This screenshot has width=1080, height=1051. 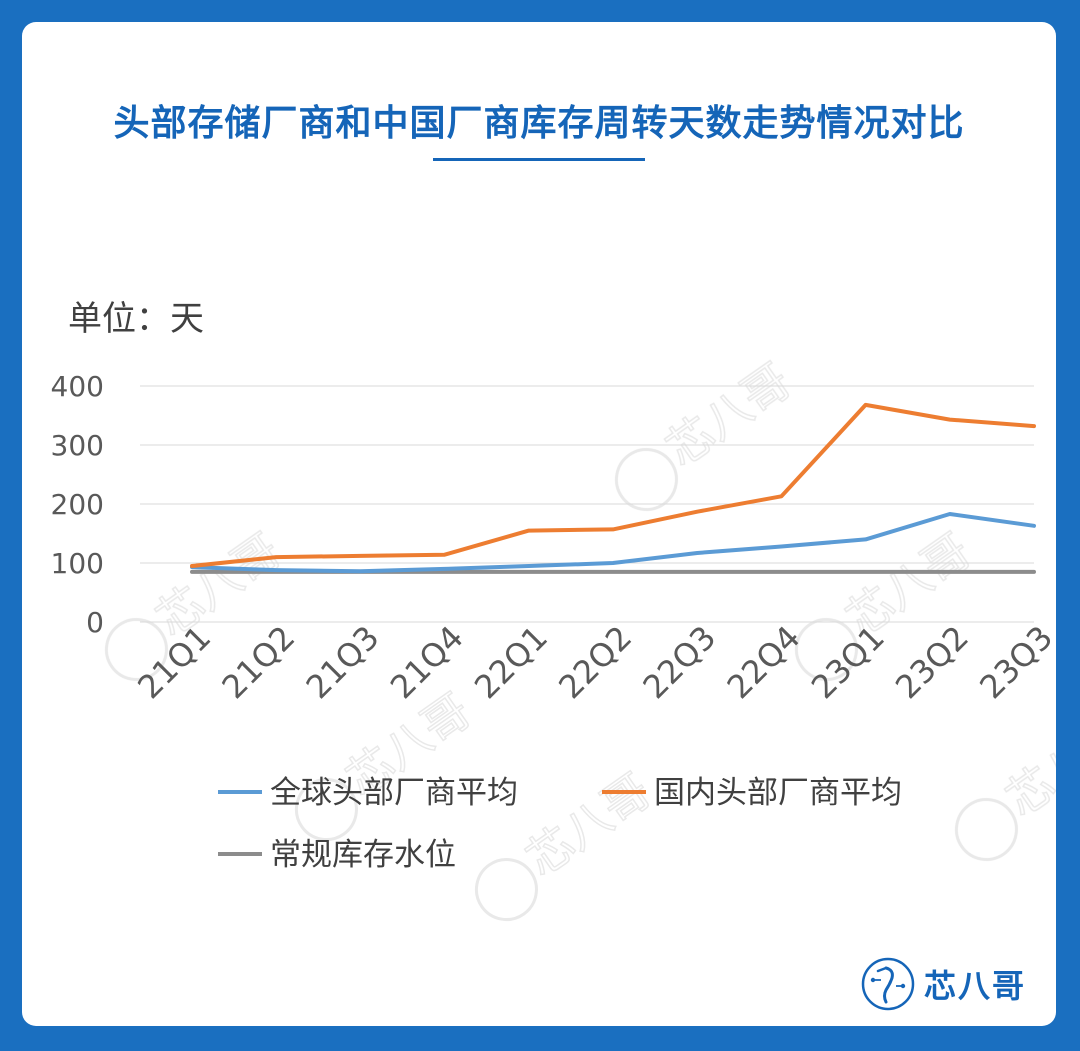 What do you see at coordinates (394, 793) in the screenshot?
I see `legend-label: 全球头部厂商平均` at bounding box center [394, 793].